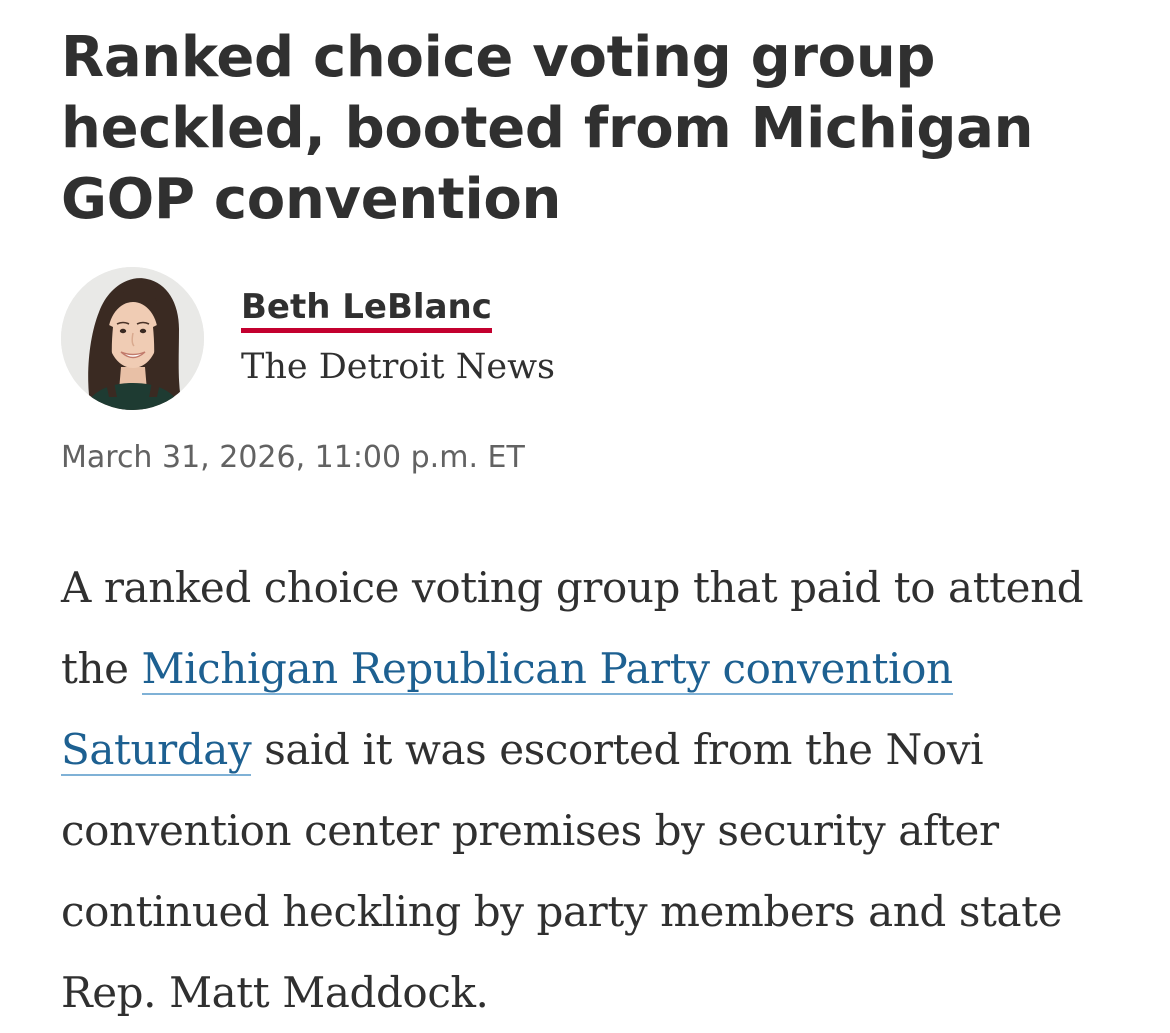 This screenshot has height=1033, width=1170. I want to click on author-avatar, so click(132, 338).